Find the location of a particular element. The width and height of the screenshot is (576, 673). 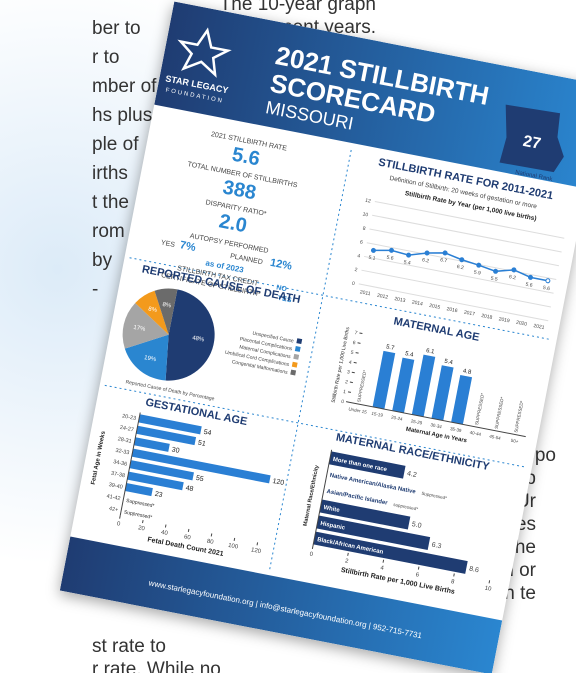

y-tick-label: 0 is located at coordinates (353, 284).